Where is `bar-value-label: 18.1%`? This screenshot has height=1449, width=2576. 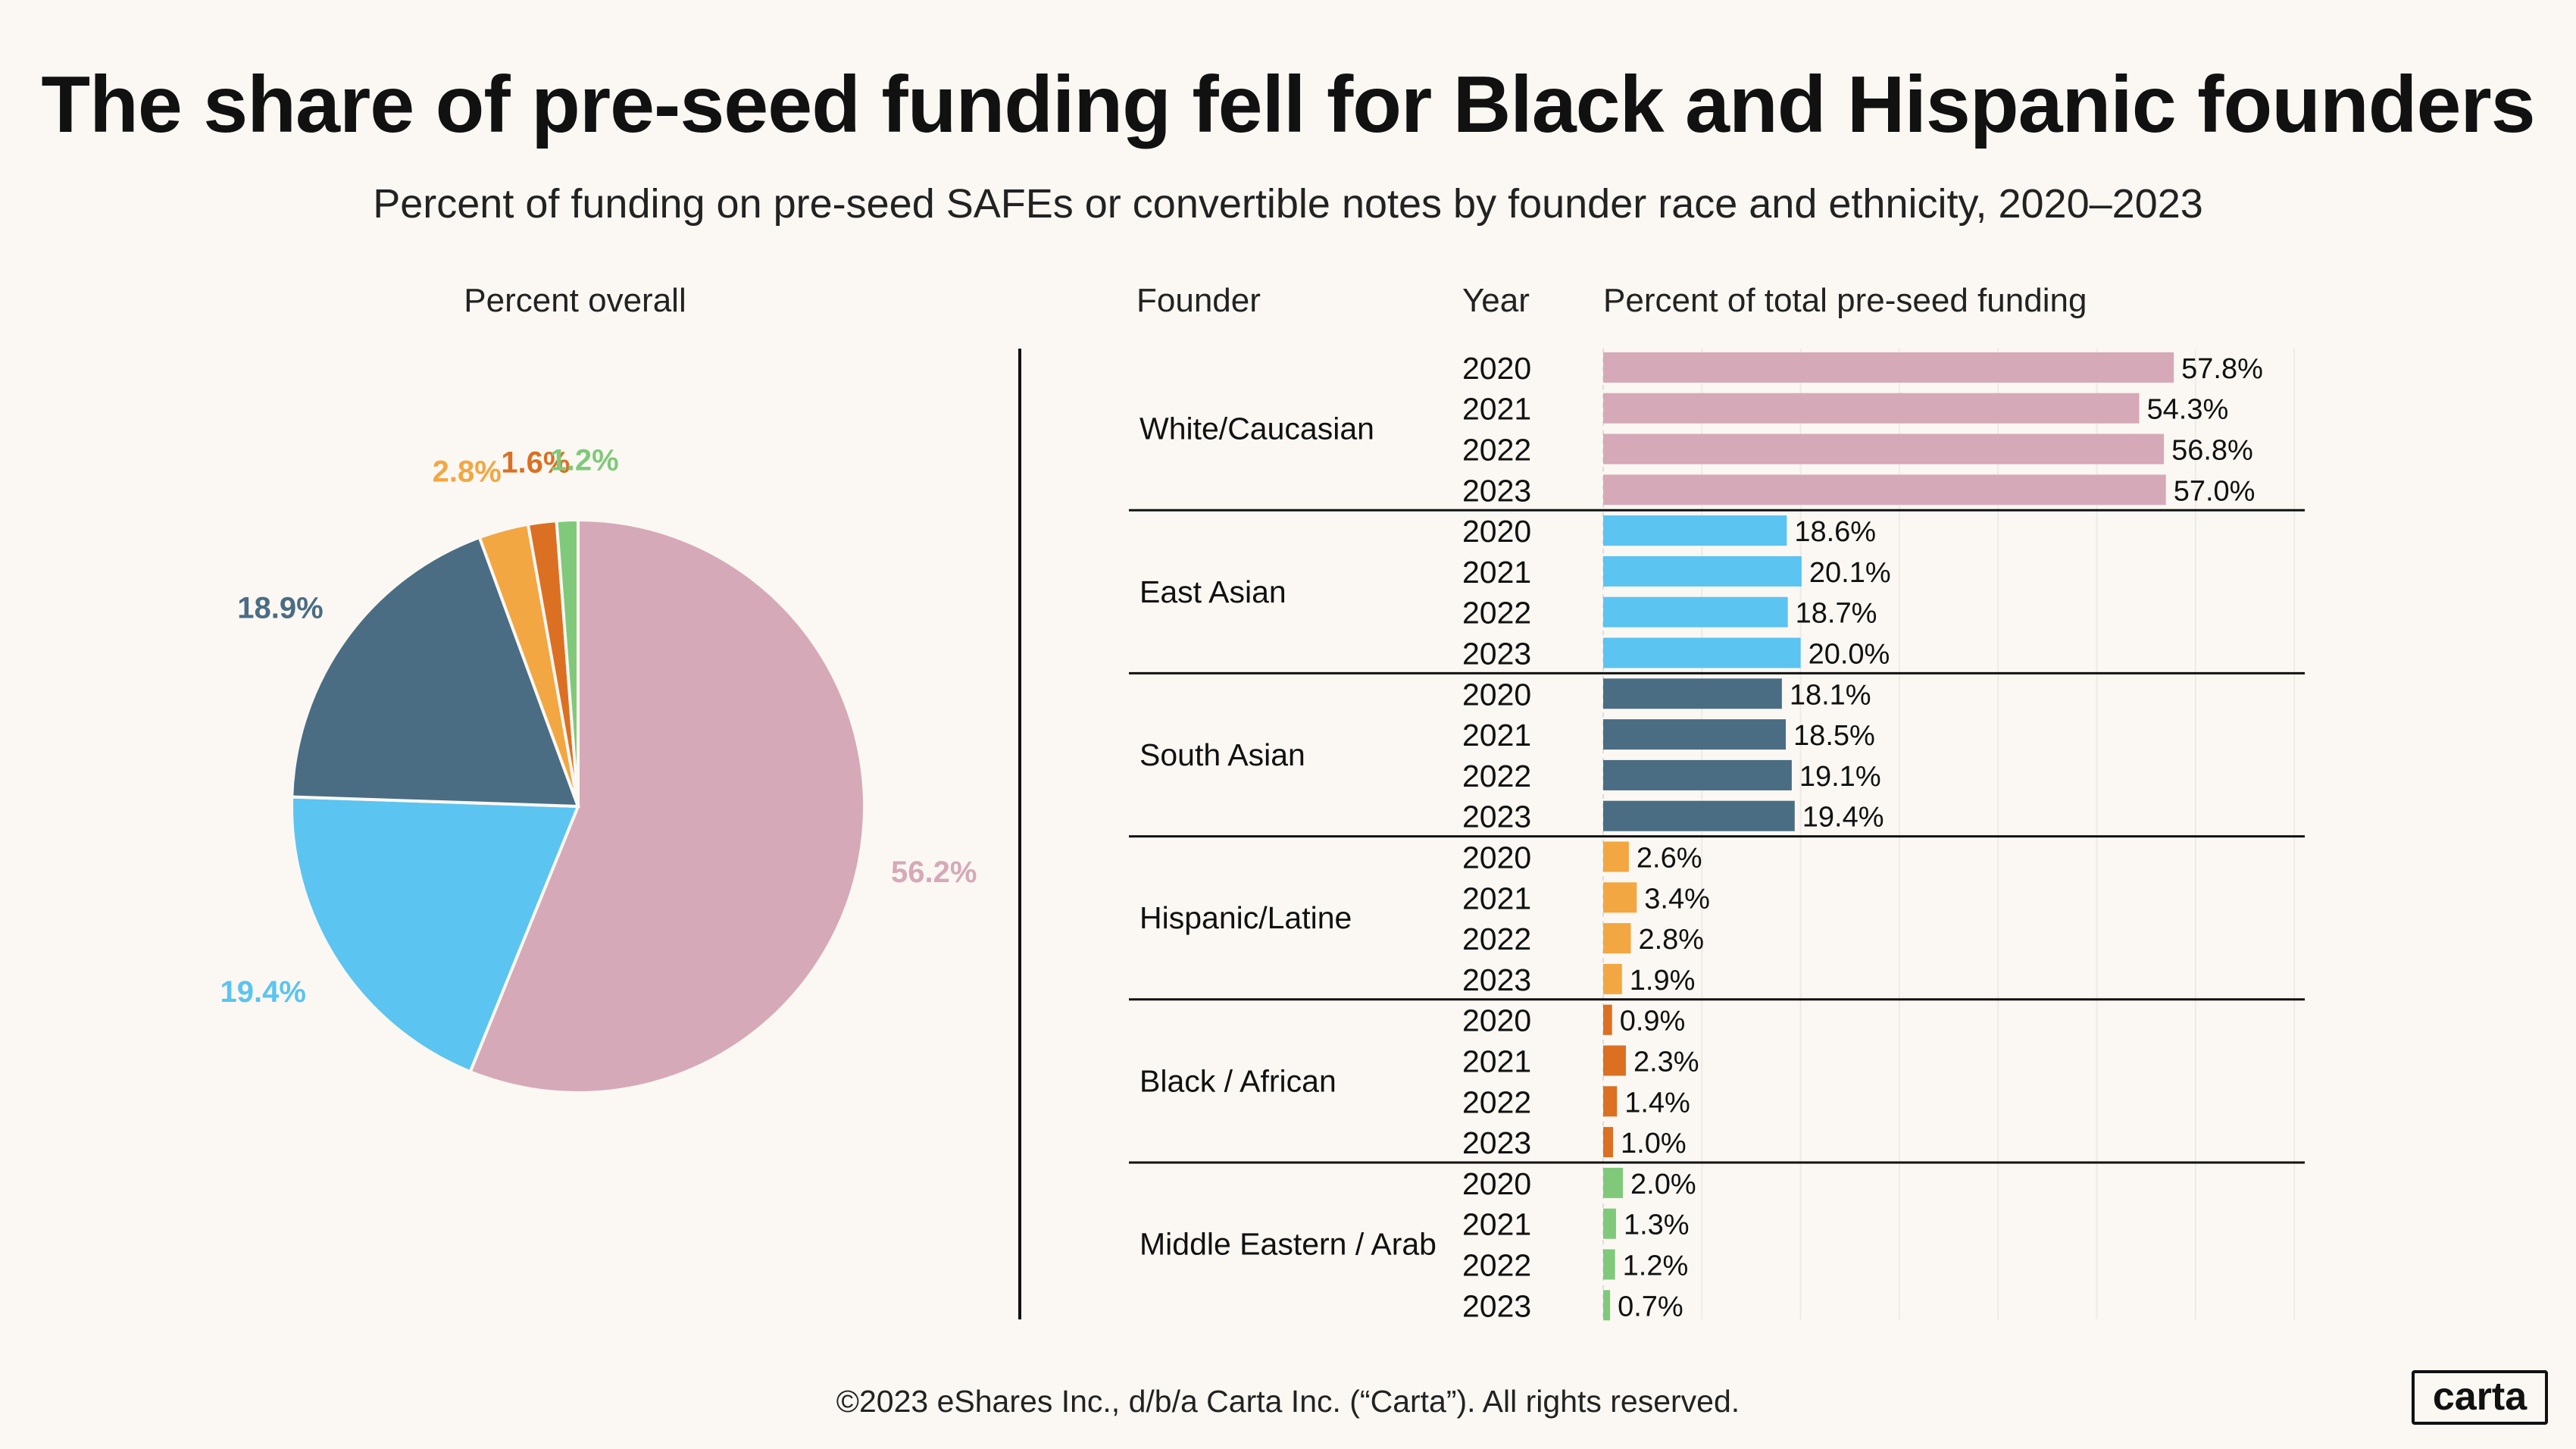
bar-value-label: 18.1% is located at coordinates (1830, 695).